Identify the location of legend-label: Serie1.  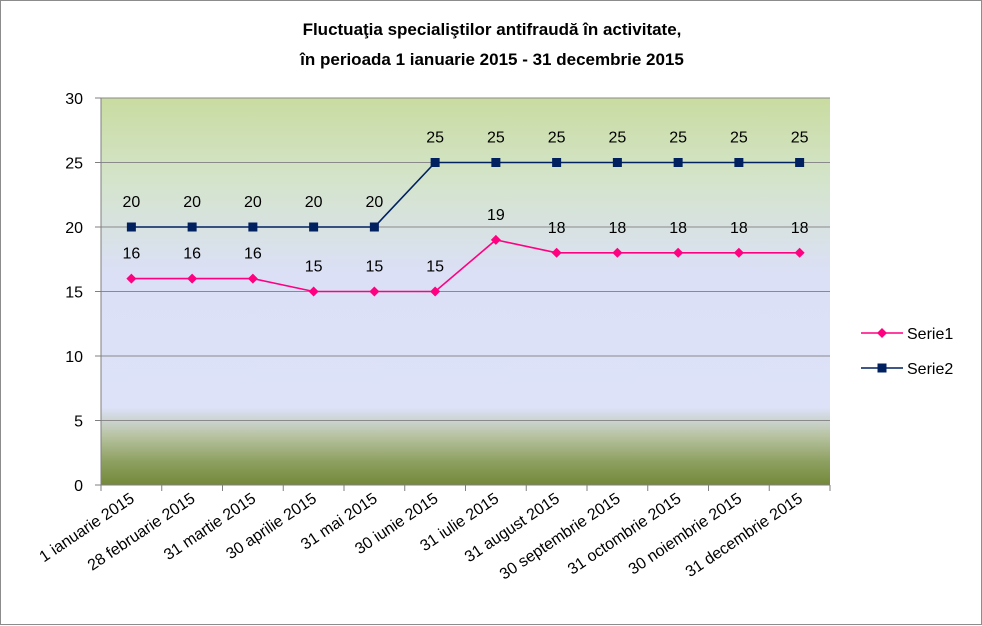
(930, 334).